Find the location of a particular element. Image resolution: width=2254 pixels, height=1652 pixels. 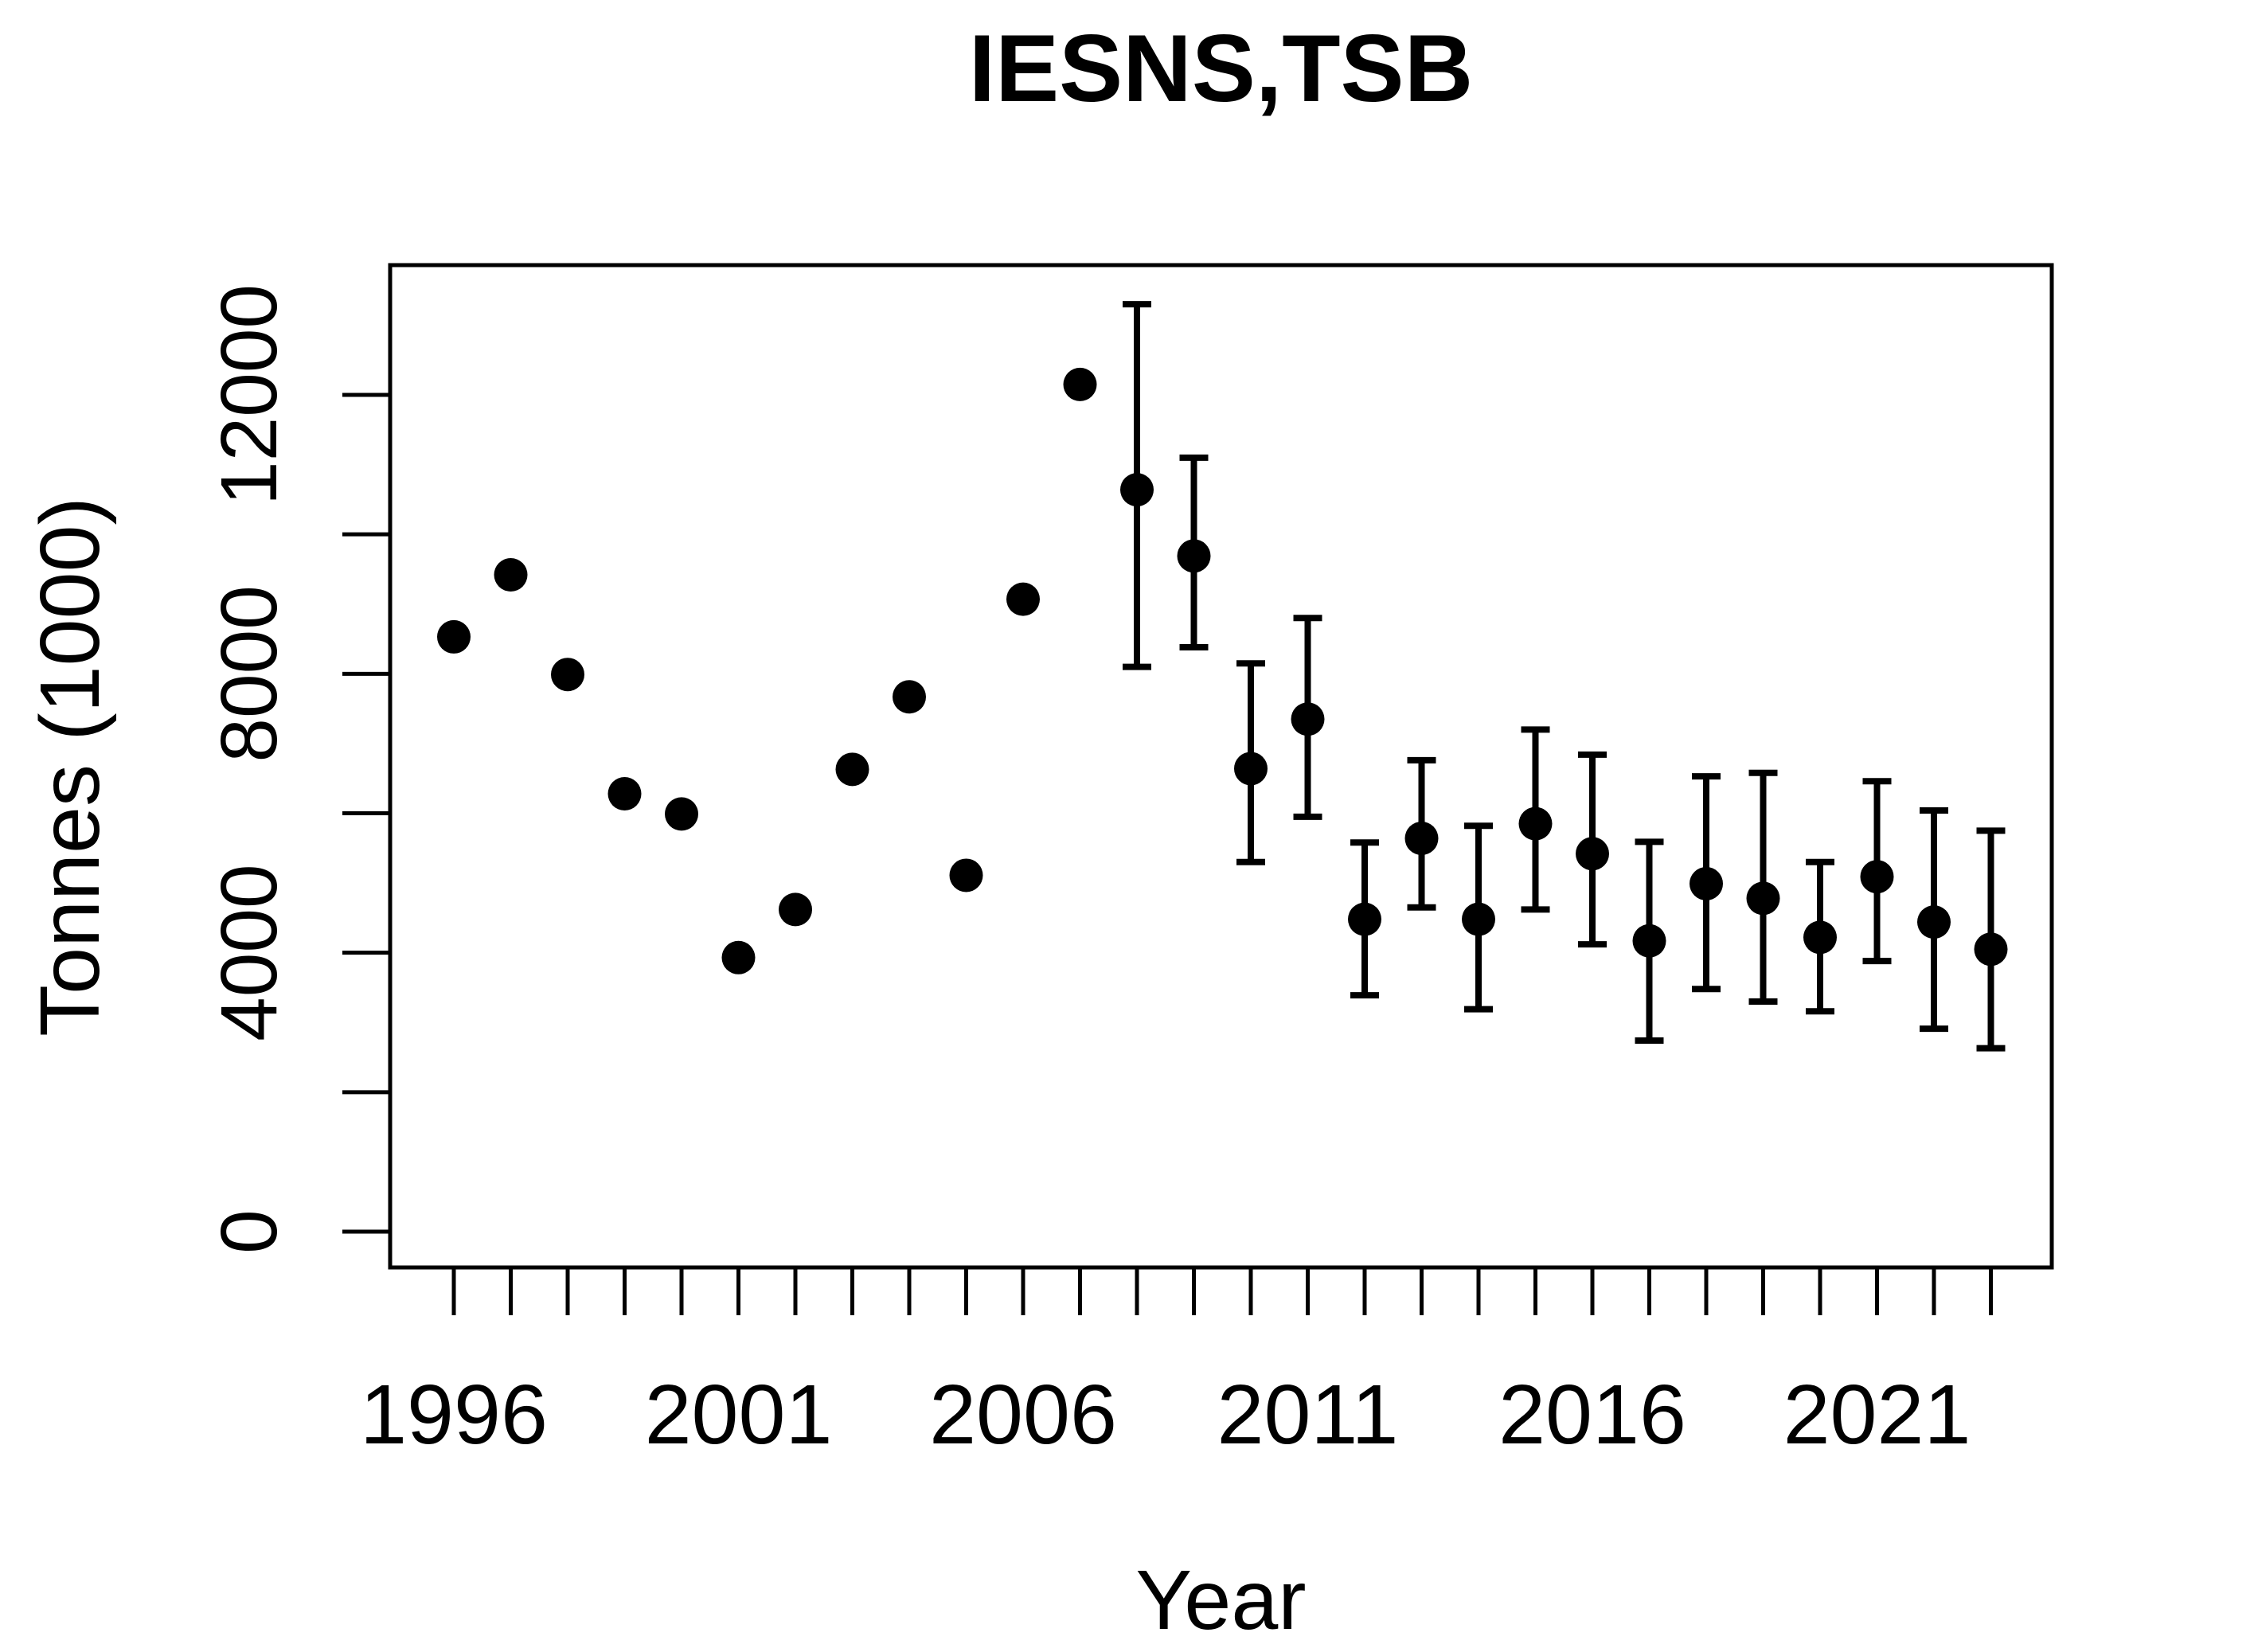

x-tick-label: 2011 is located at coordinates (1308, 1415).